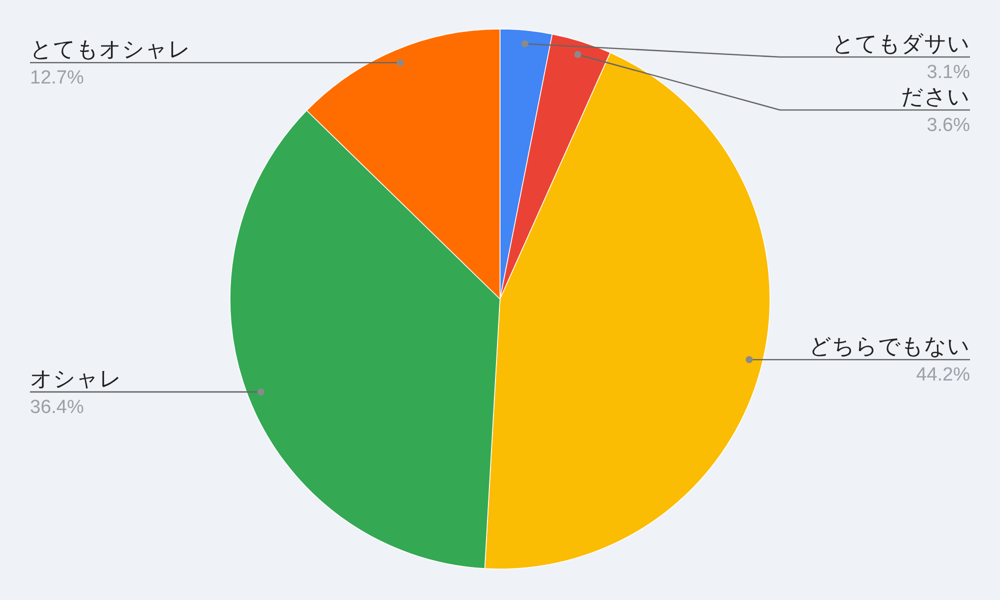 The width and height of the screenshot is (1000, 600). I want to click on data-label: 3.6%, so click(948, 125).